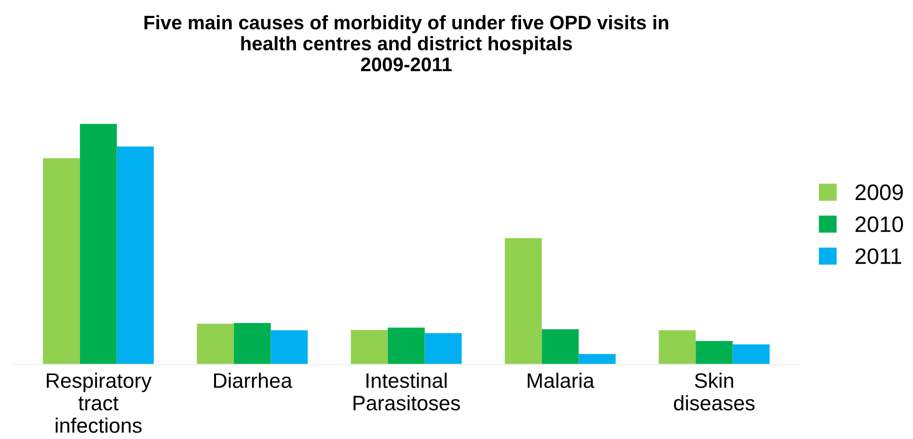  I want to click on x-tick-label: Malaria, so click(561, 380).